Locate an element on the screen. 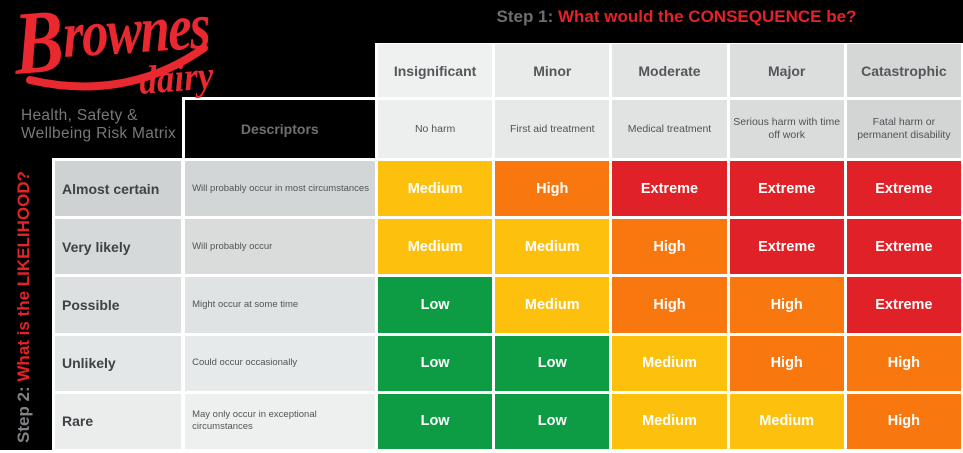  svg-text: dairy is located at coordinates (176, 78).